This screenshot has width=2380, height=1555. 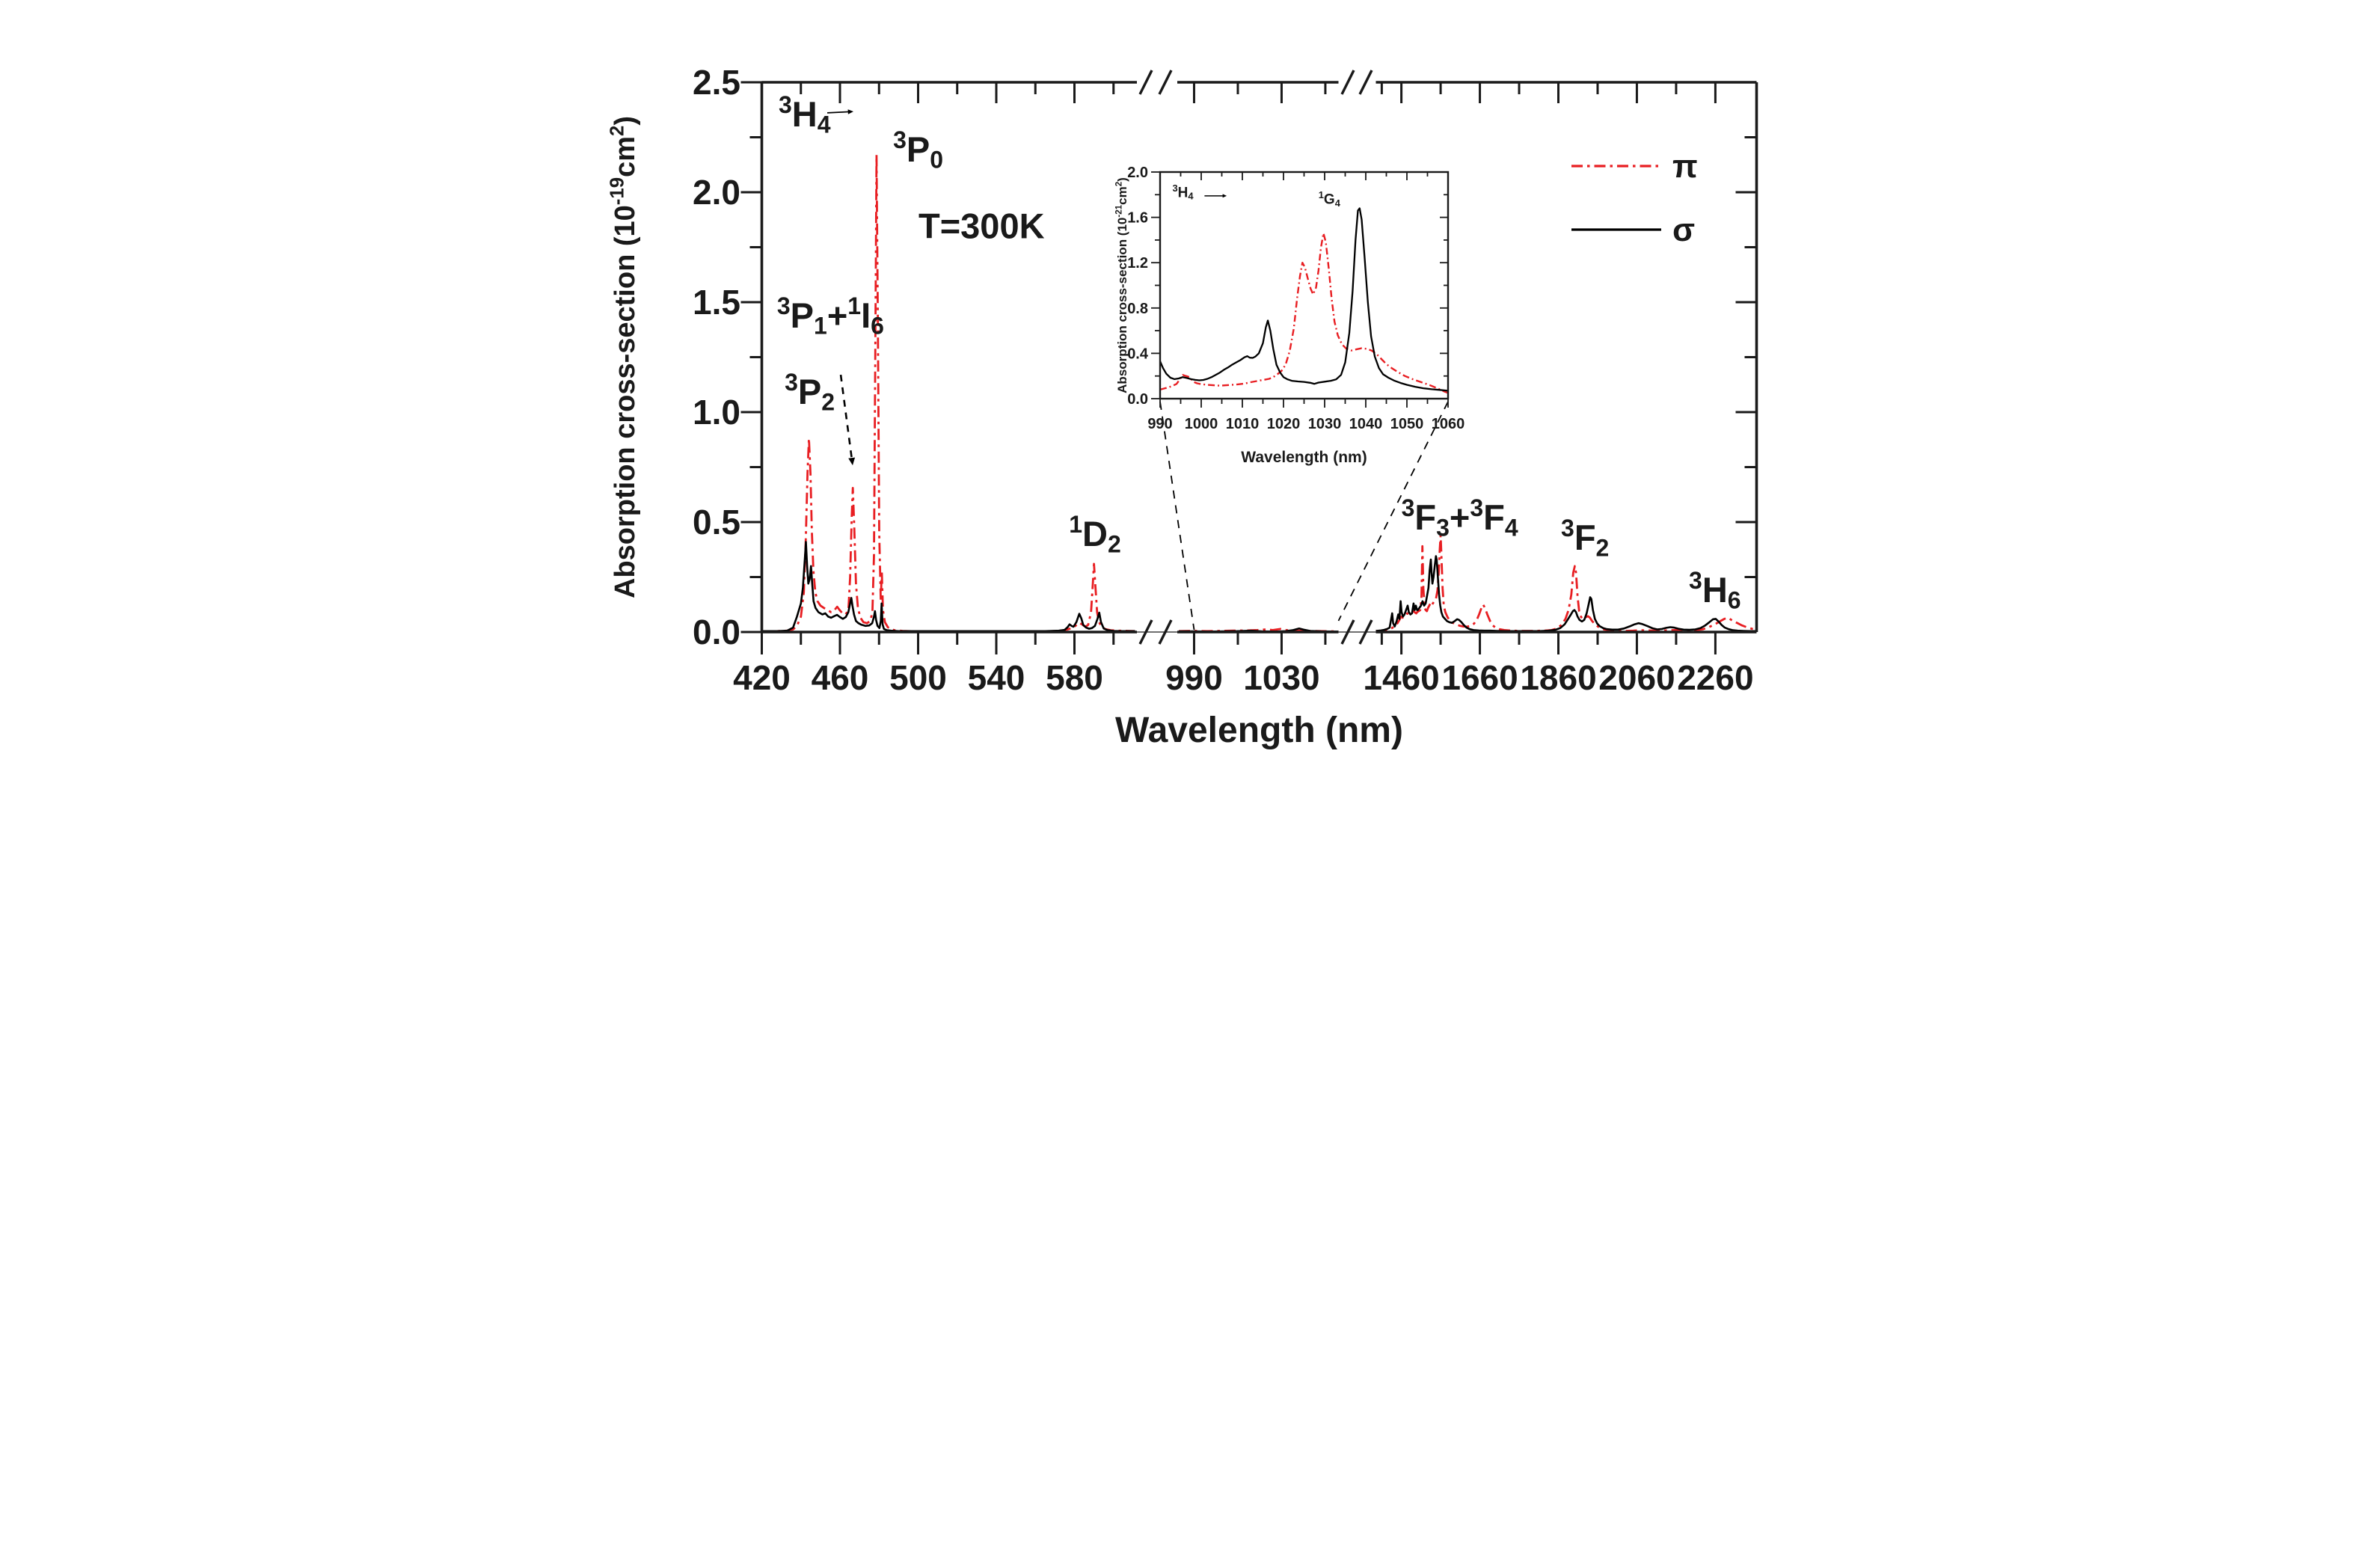 I want to click on annotation-3P0: 3P0, so click(x=918, y=149).